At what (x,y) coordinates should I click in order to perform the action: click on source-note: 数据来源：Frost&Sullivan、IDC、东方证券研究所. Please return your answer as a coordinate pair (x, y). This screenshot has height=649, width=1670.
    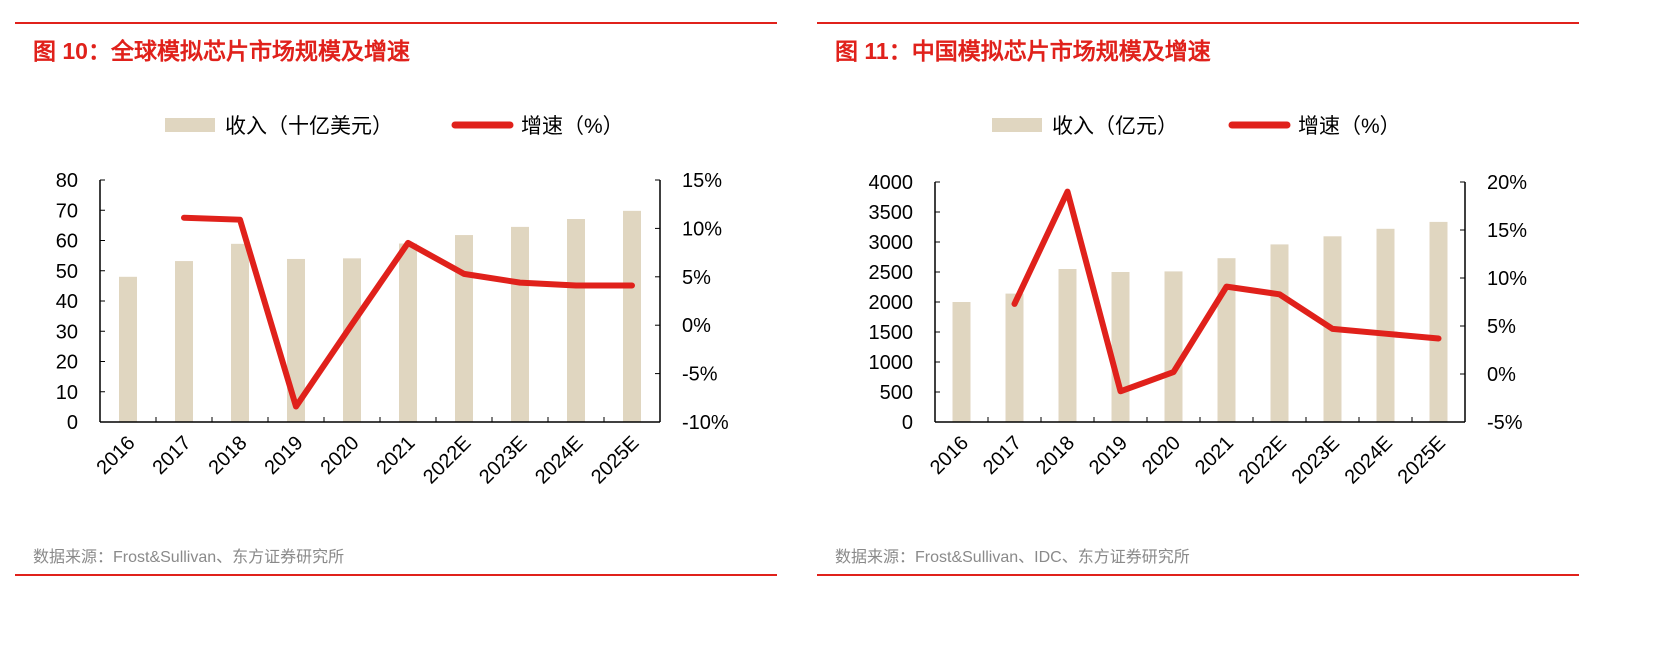
    Looking at the image, I should click on (1012, 557).